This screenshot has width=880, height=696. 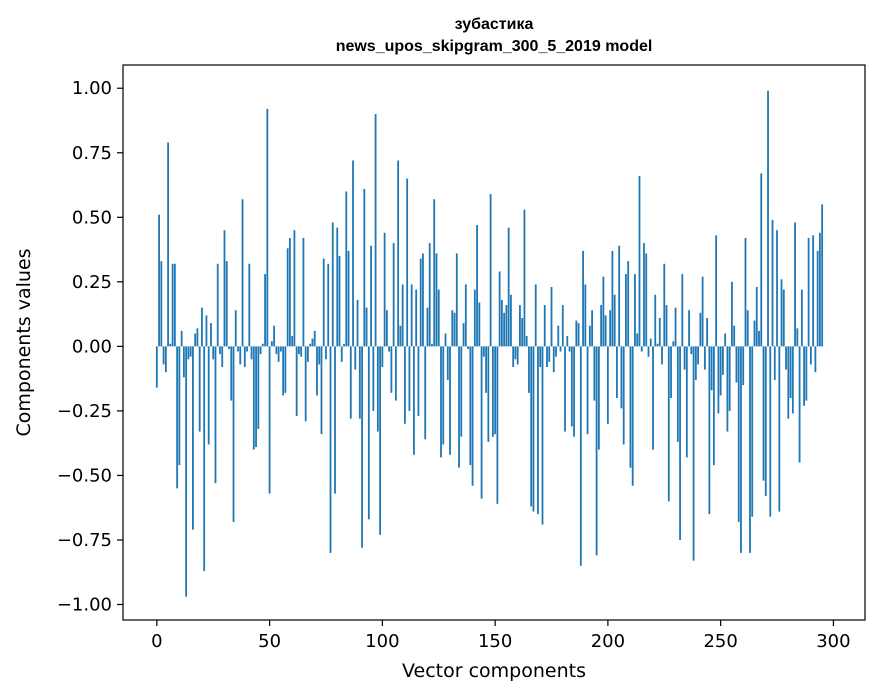 What do you see at coordinates (92, 346) in the screenshot?
I see `y-tick-label: 0.00` at bounding box center [92, 346].